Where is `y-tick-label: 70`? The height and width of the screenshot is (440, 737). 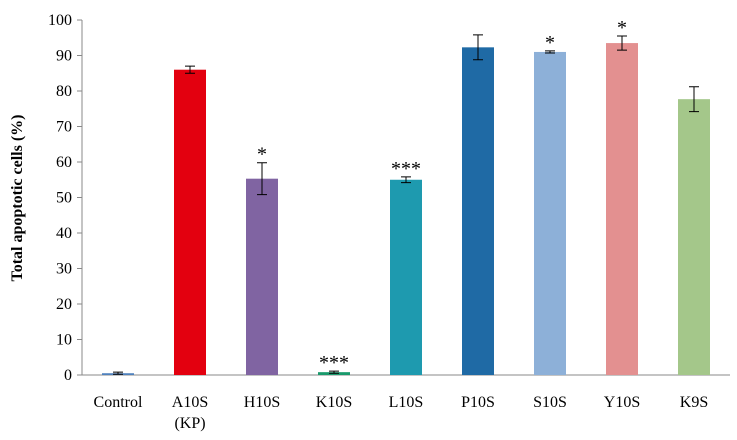 y-tick-label: 70 is located at coordinates (64, 127).